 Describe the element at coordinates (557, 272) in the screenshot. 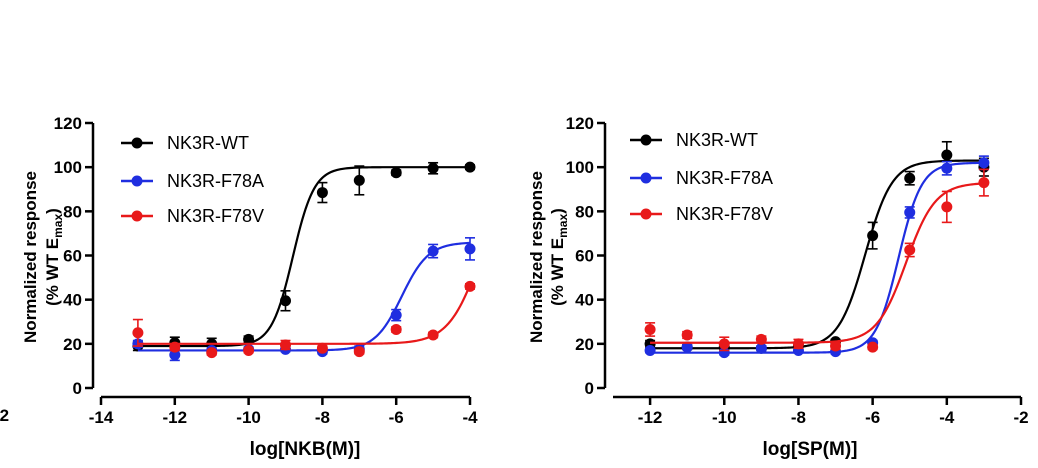

I see `y-axis-subtitle-prefix: (% WT E` at that location.